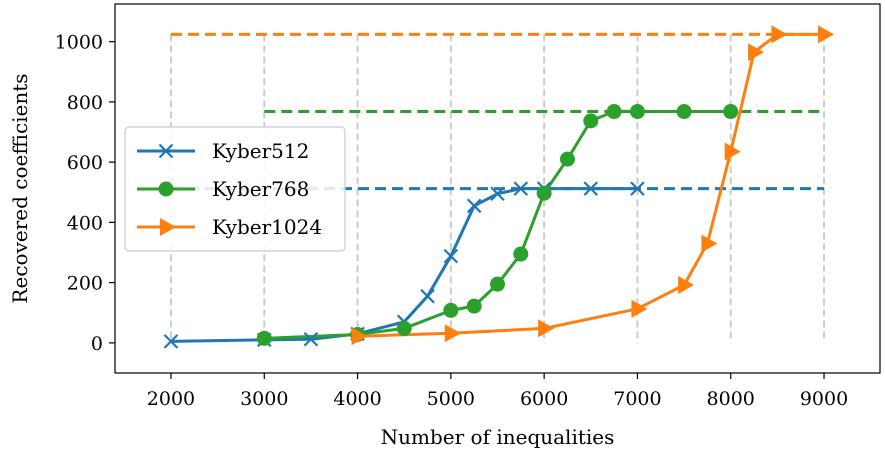 The height and width of the screenshot is (454, 885). I want to click on legend-marker-kyber768, so click(166, 189).